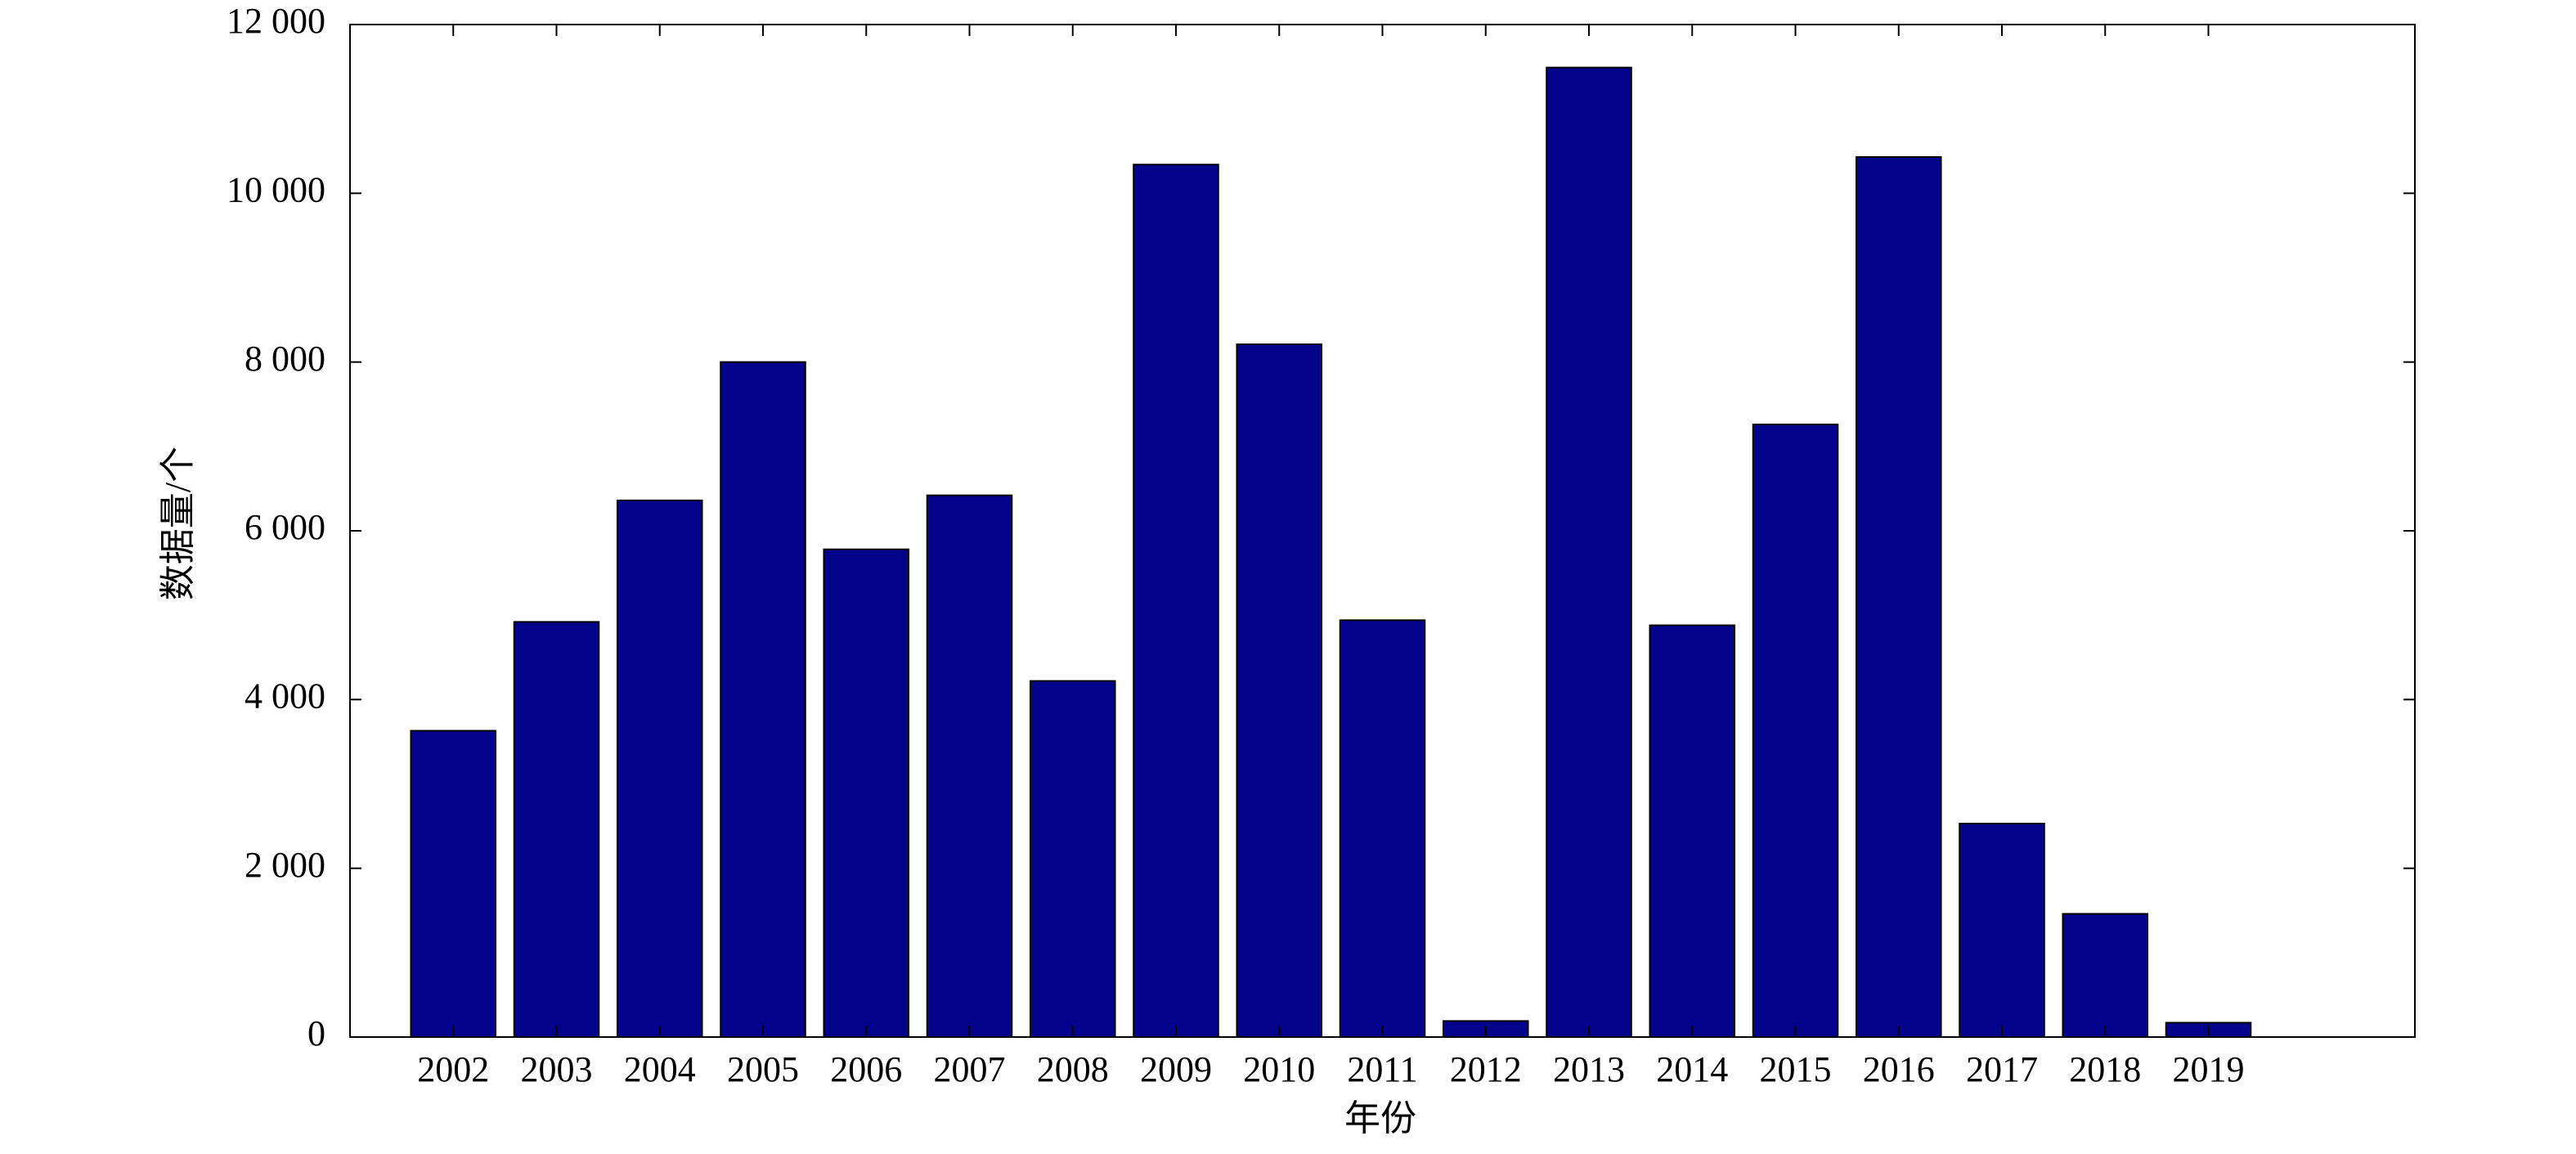 The height and width of the screenshot is (1154, 2576). I want to click on x-tick-label: 2008, so click(1073, 1069).